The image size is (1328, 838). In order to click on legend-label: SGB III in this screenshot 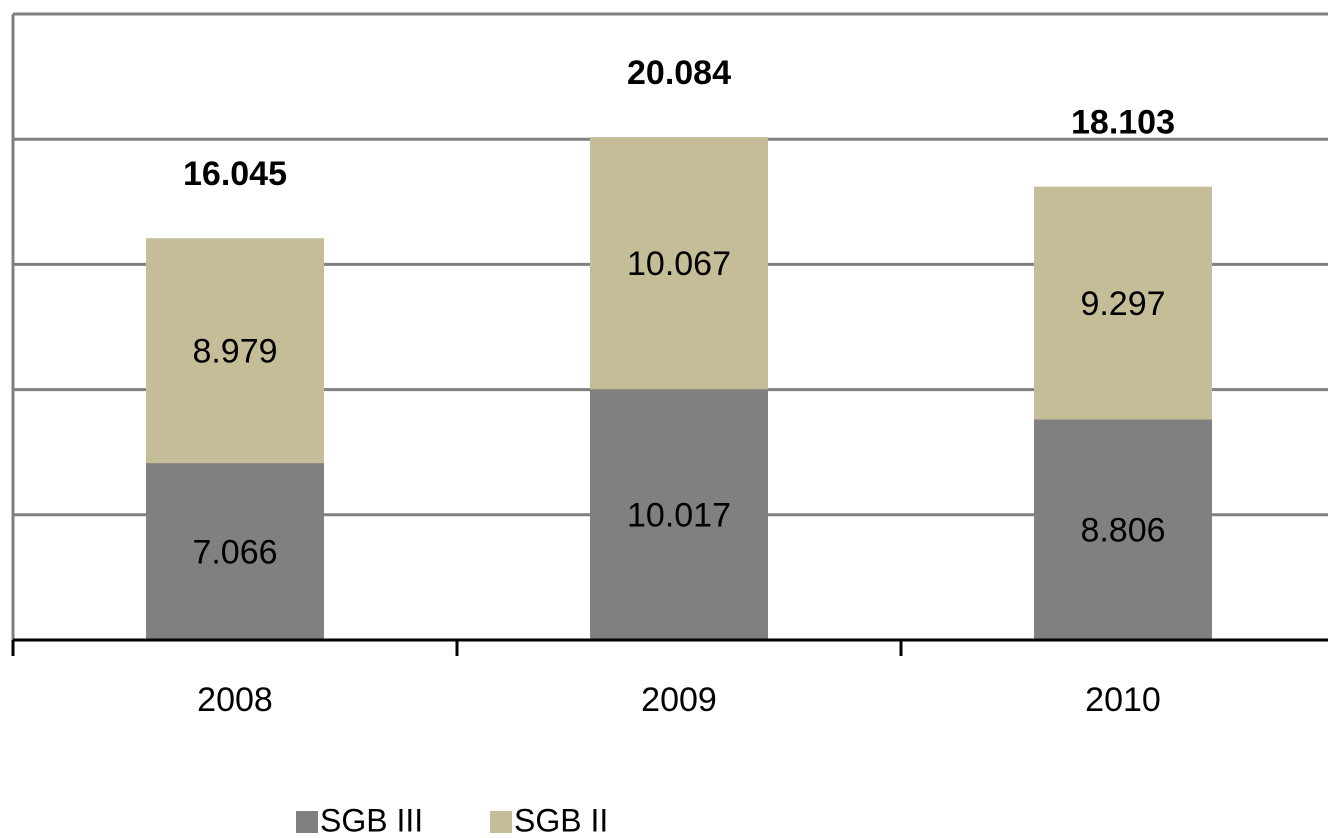, I will do `click(371, 820)`.